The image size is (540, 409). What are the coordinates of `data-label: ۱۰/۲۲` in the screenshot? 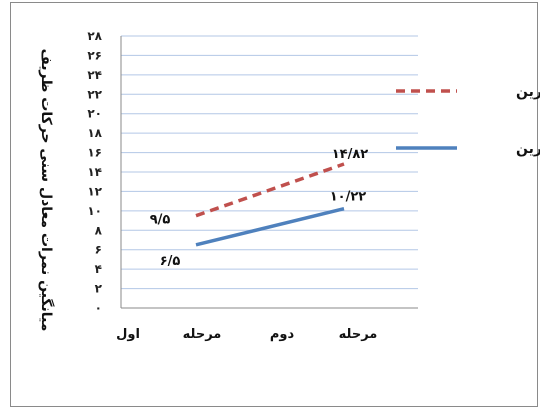 It's located at (348, 197).